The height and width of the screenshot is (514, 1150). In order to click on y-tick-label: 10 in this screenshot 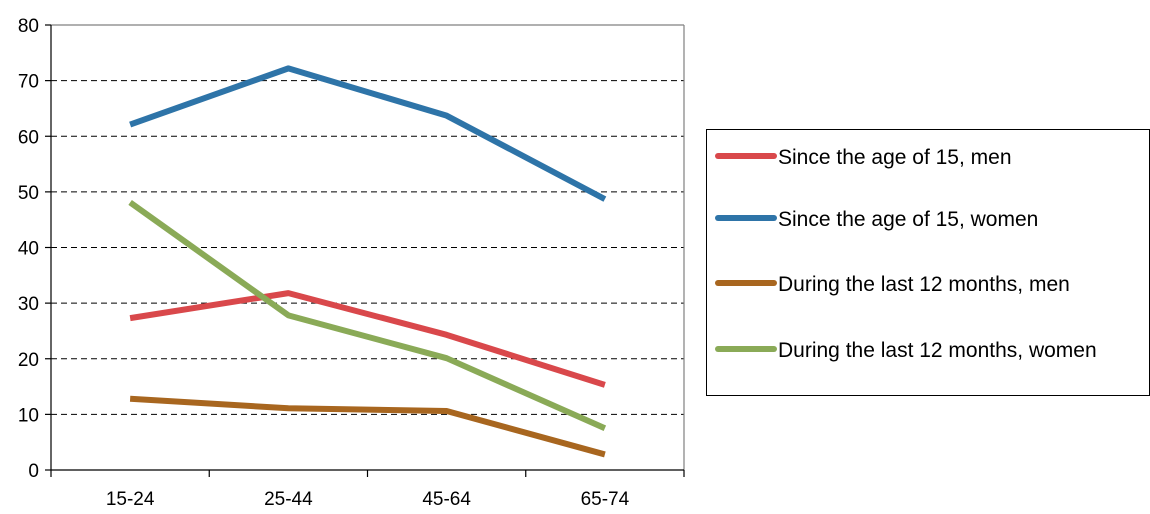, I will do `click(28, 415)`.